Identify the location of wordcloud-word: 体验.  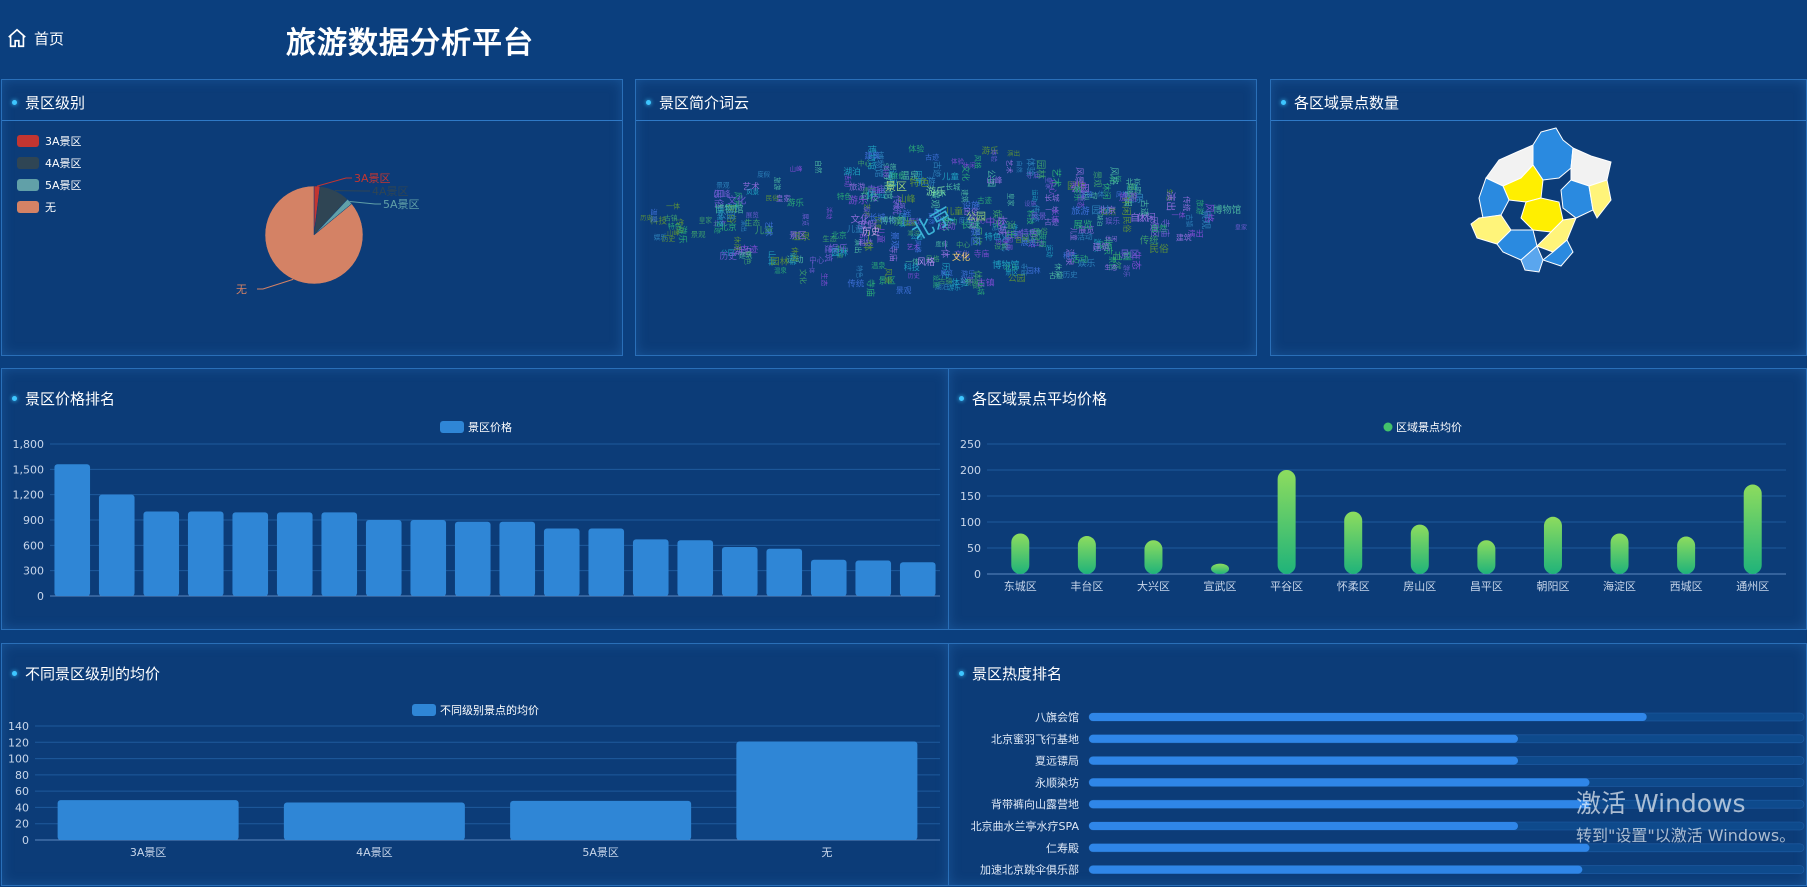
(916, 148).